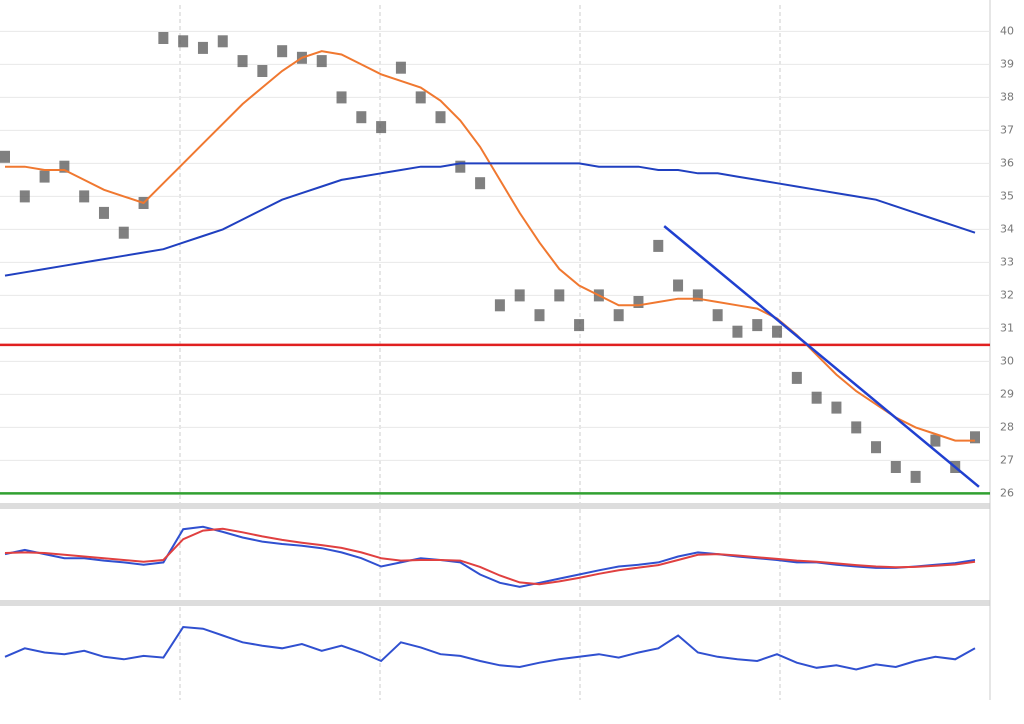 This screenshot has height=724, width=1024. What do you see at coordinates (1007, 30) in the screenshot?
I see `y-tick-label: 40` at bounding box center [1007, 30].